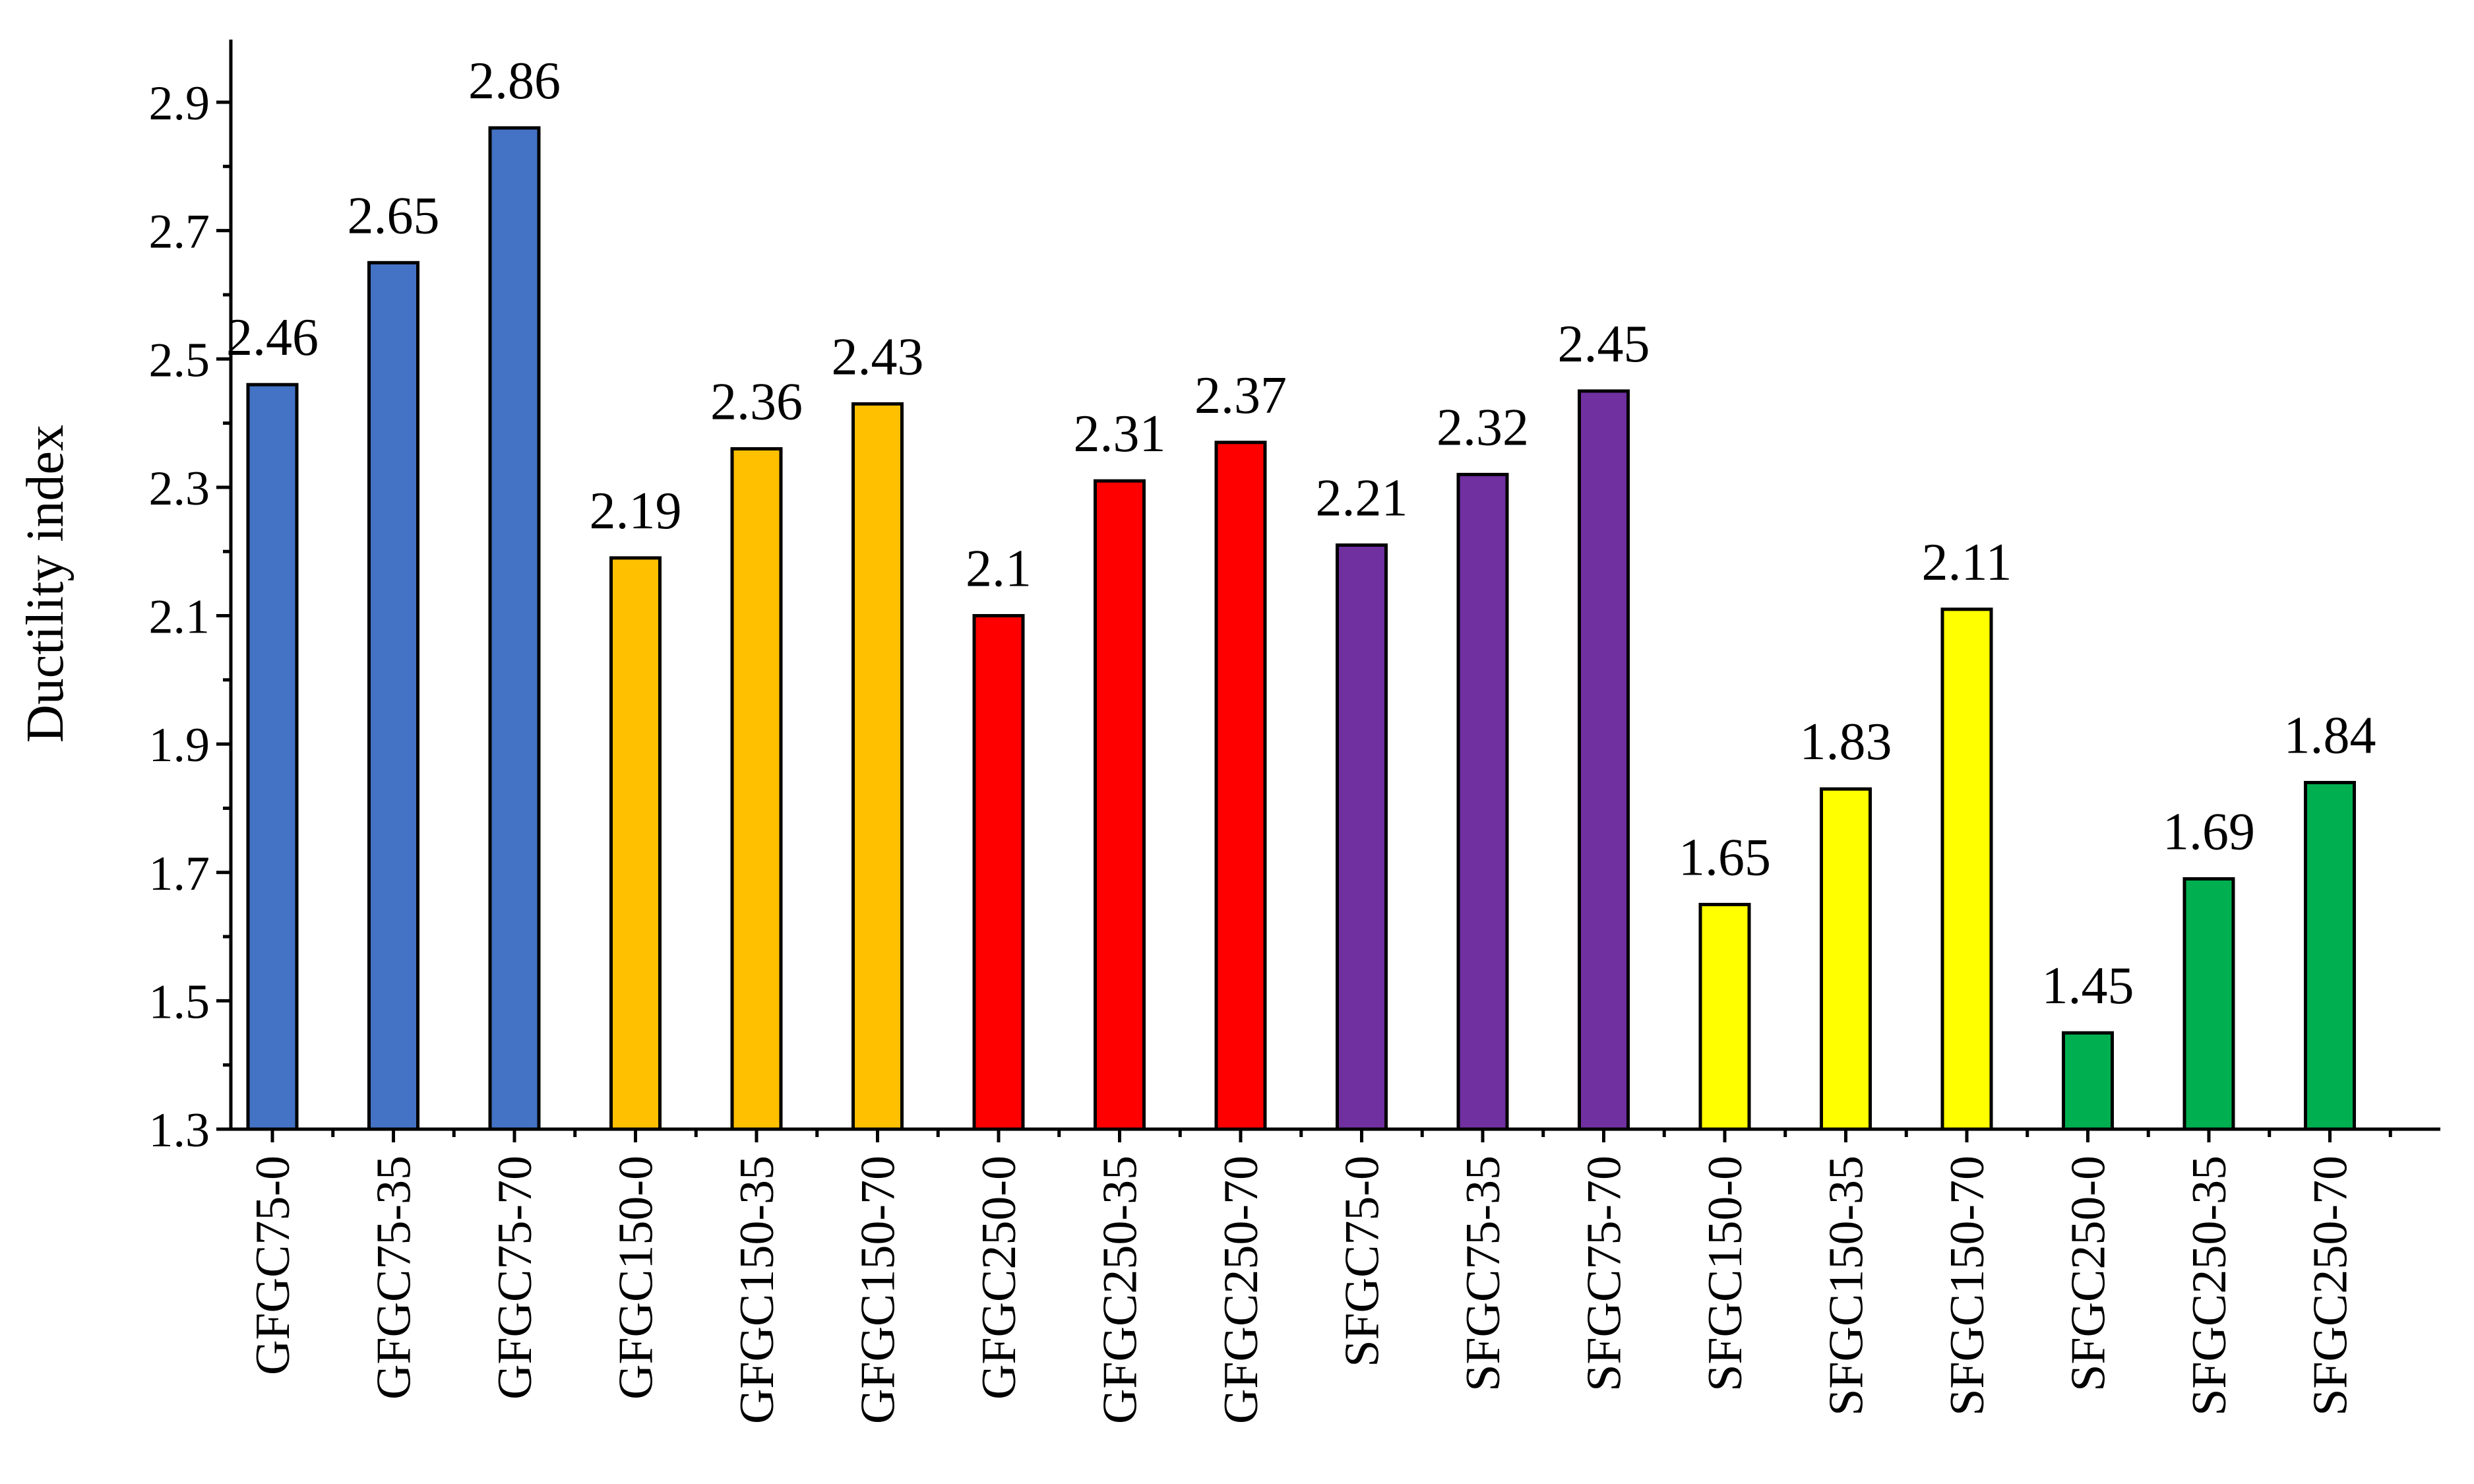 The image size is (2474, 1484). I want to click on x-tick-label: GFGC75-70, so click(515, 1278).